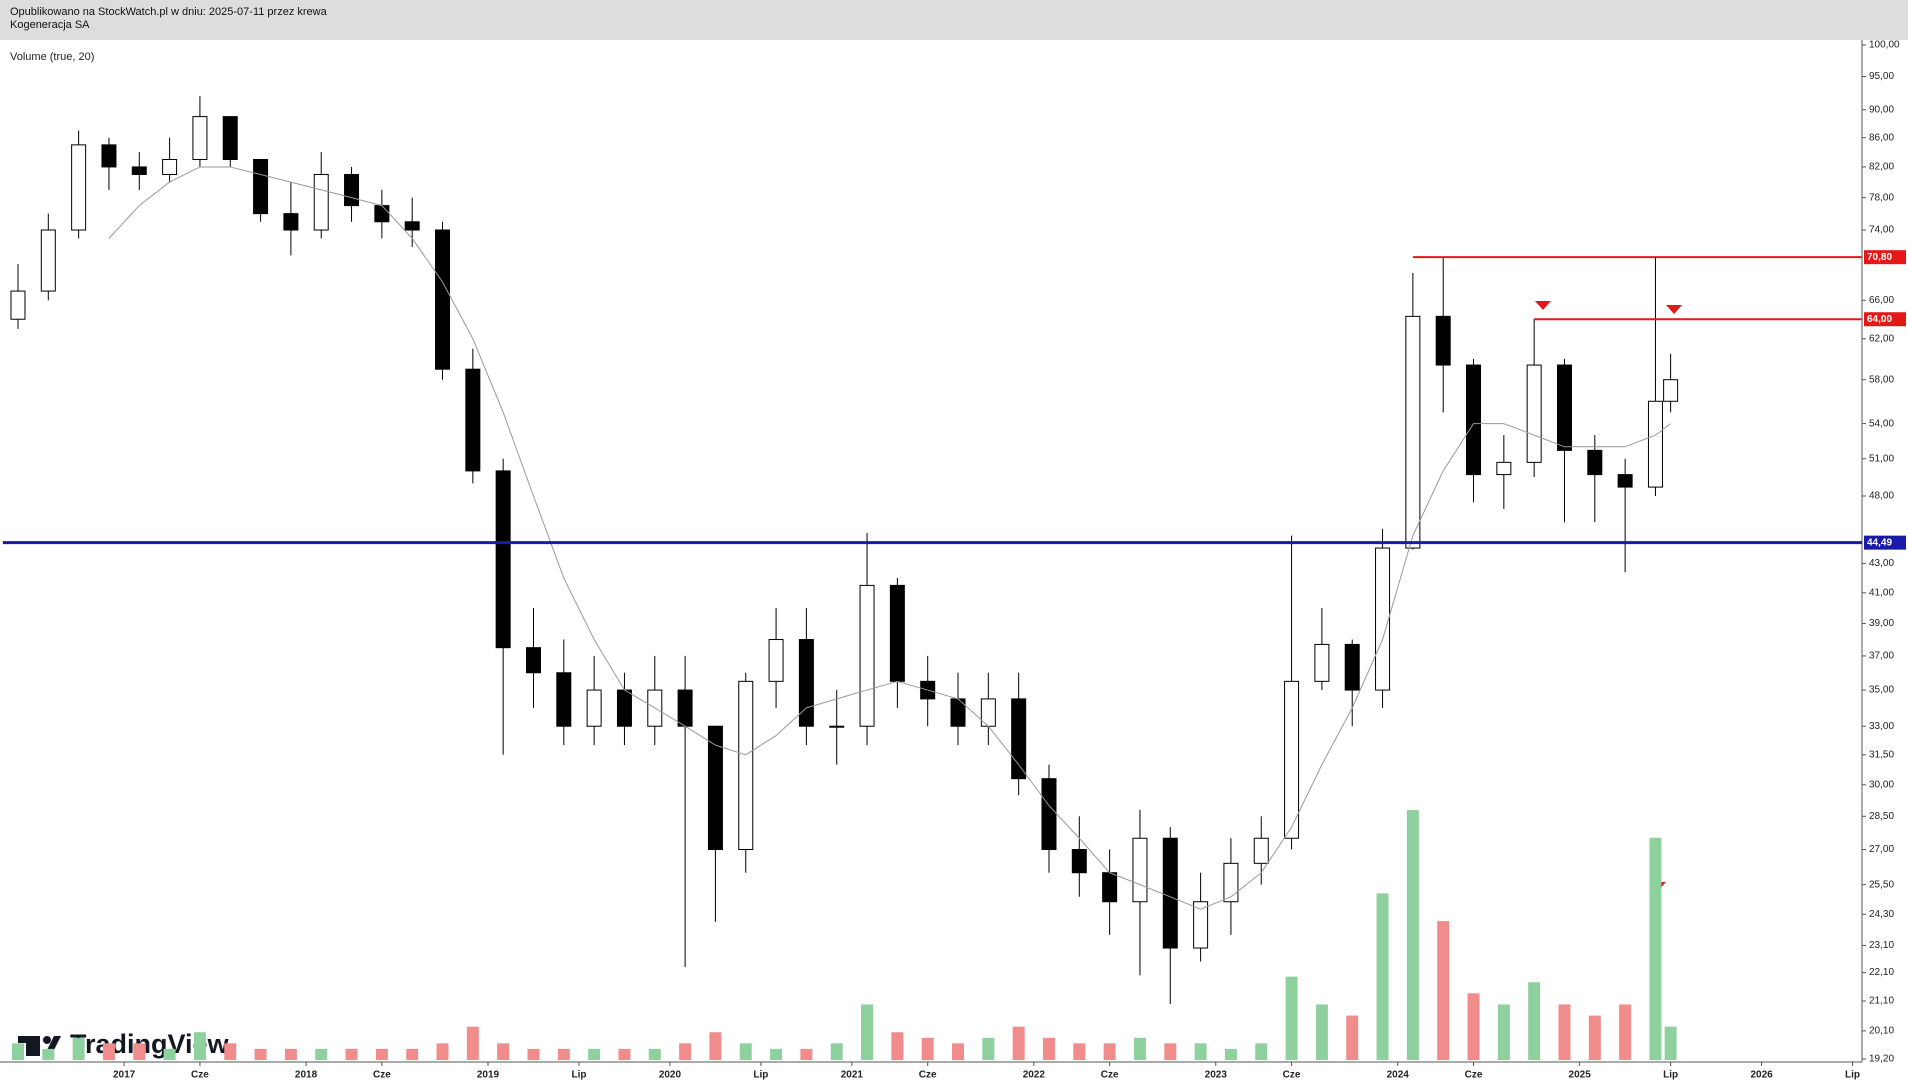  What do you see at coordinates (50, 25) in the screenshot?
I see `ticker: Kogeneracja SA` at bounding box center [50, 25].